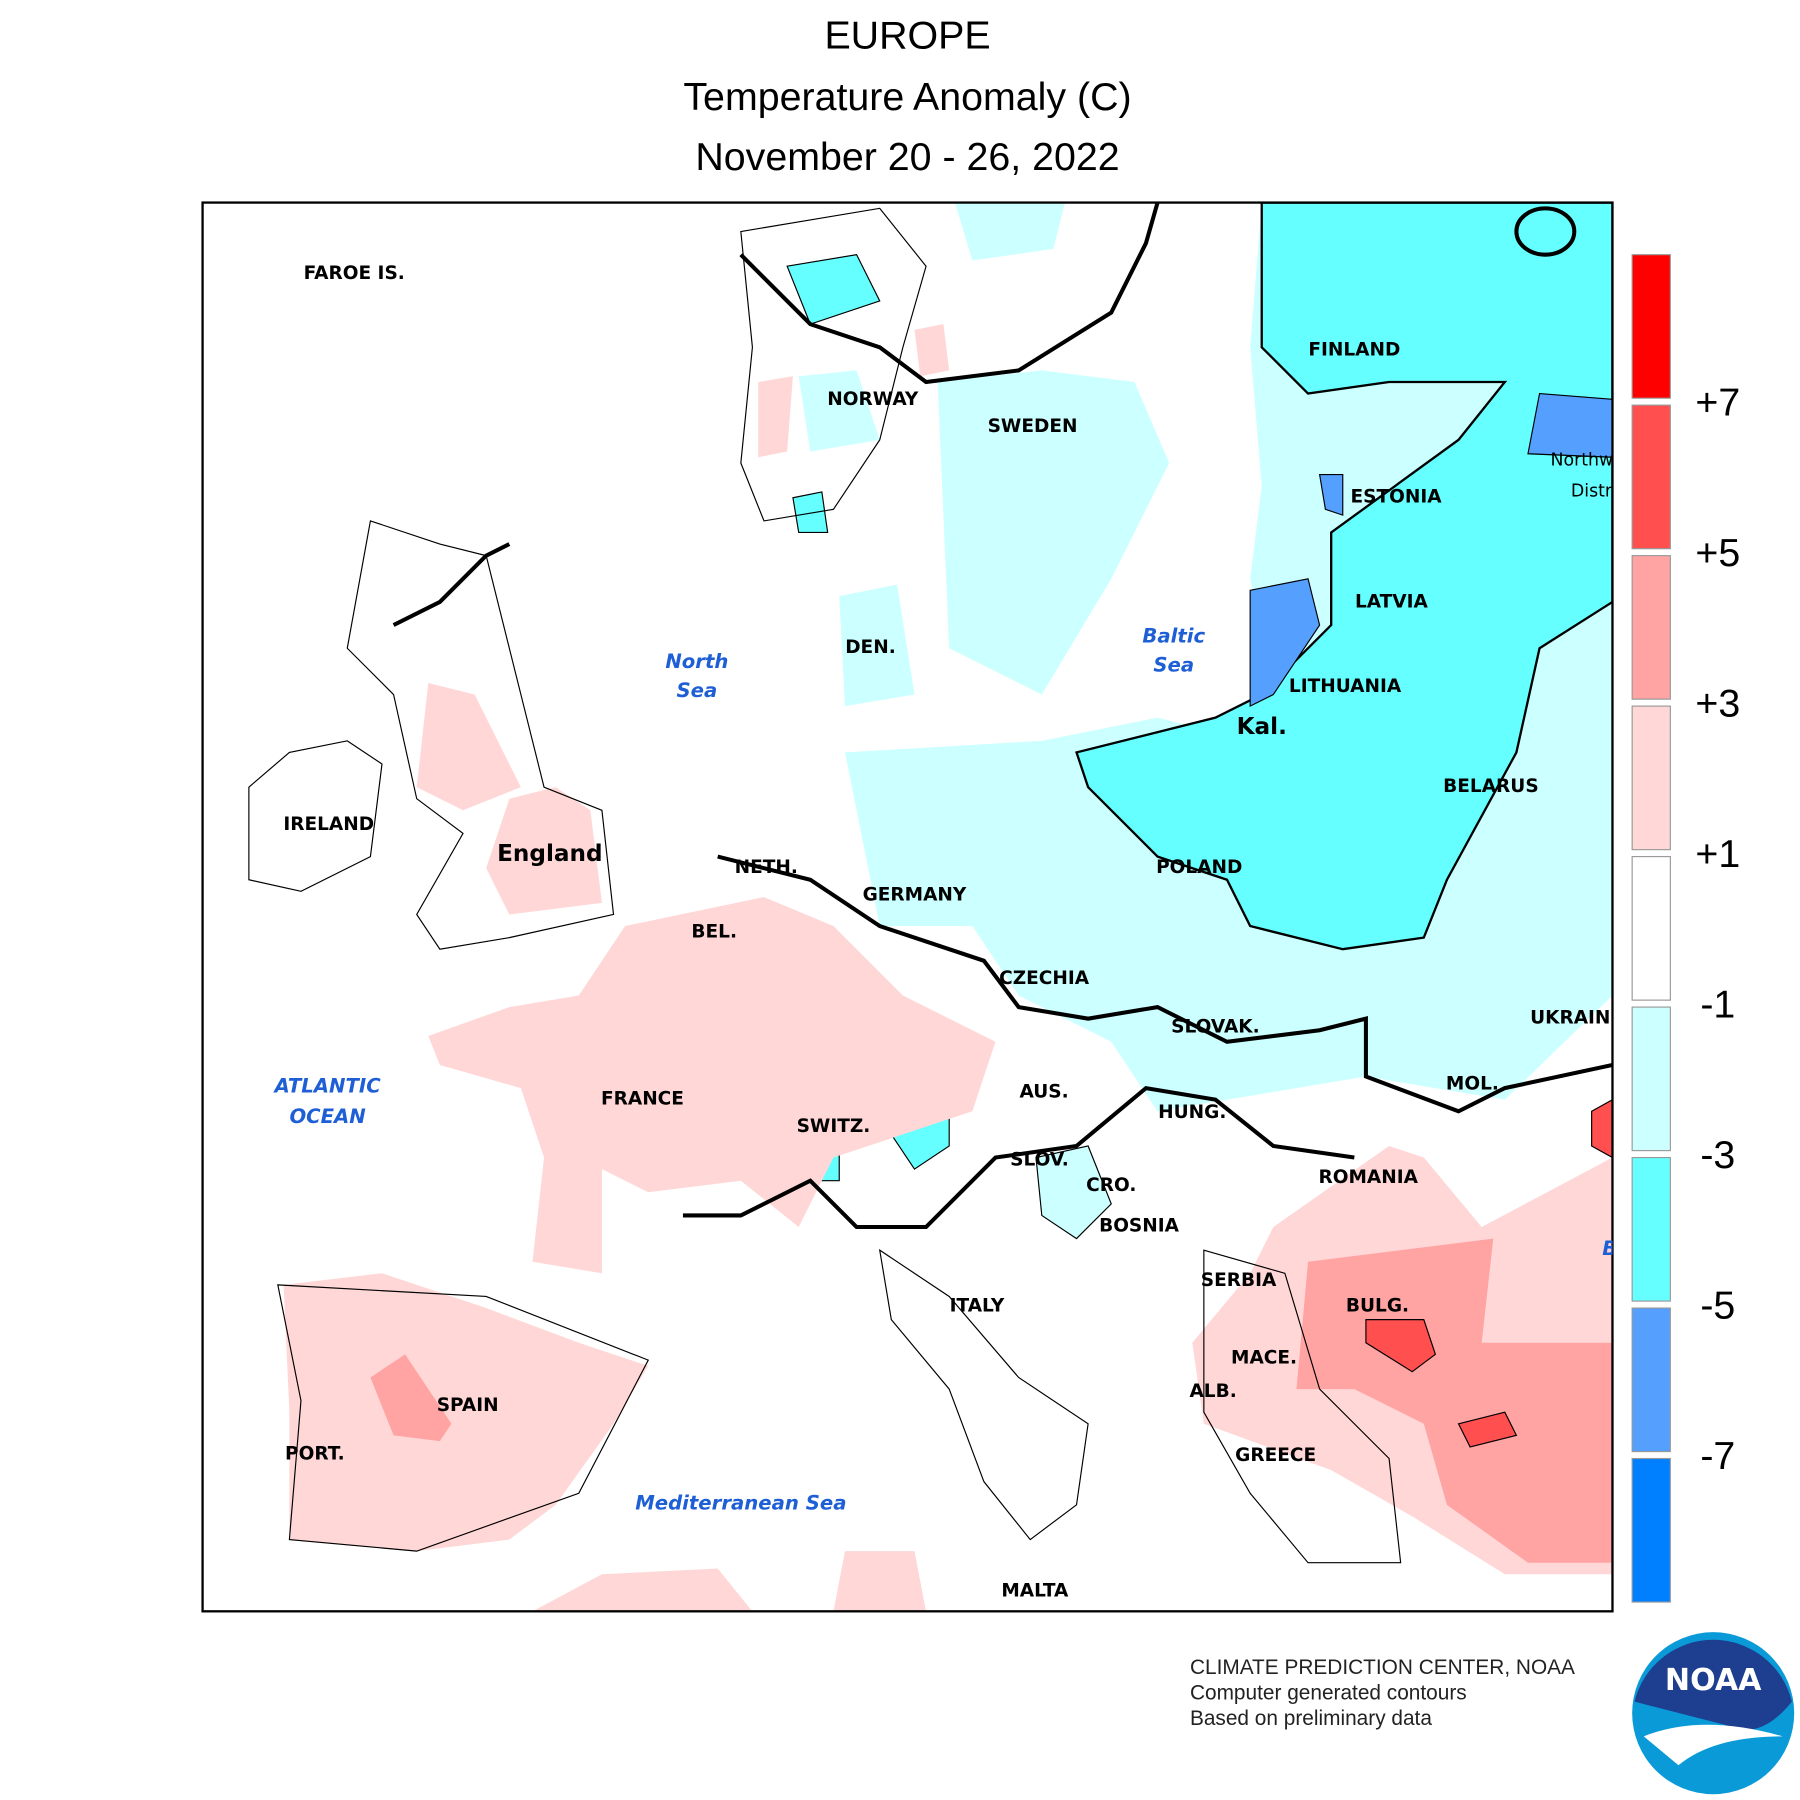 The image size is (1800, 1800). What do you see at coordinates (1392, 602) in the screenshot?
I see `place-label: LATVIA` at bounding box center [1392, 602].